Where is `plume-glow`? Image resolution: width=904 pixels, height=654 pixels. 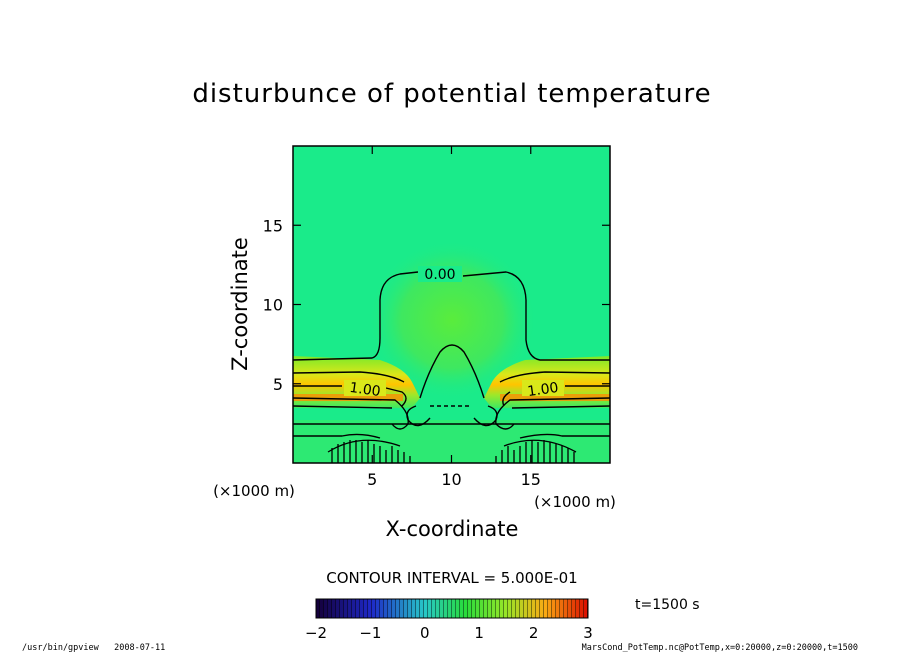 plume-glow is located at coordinates (452, 320).